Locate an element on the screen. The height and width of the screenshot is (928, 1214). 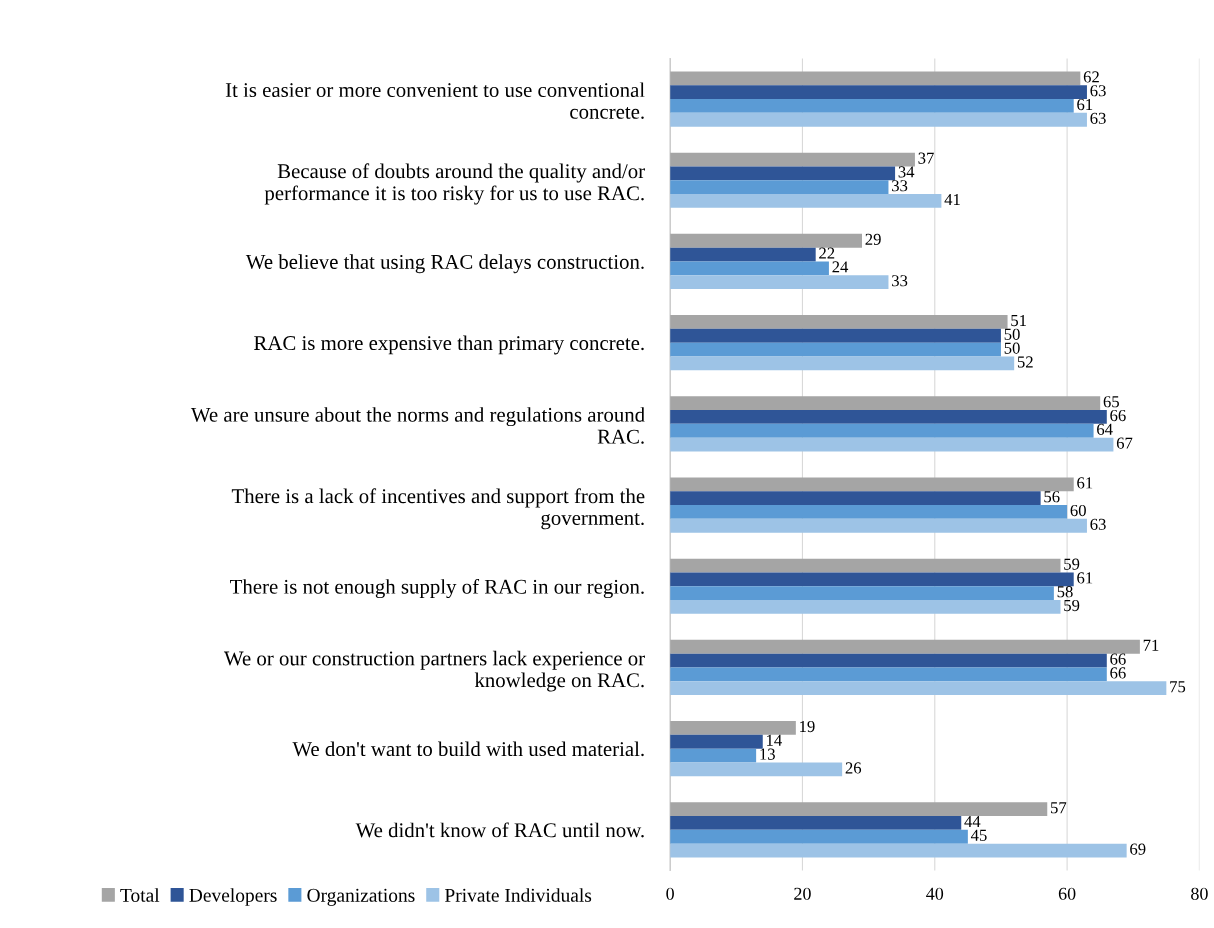
y-tick-label: It is easier or more convenient to use conventional concrete. is located at coordinates (435, 100).